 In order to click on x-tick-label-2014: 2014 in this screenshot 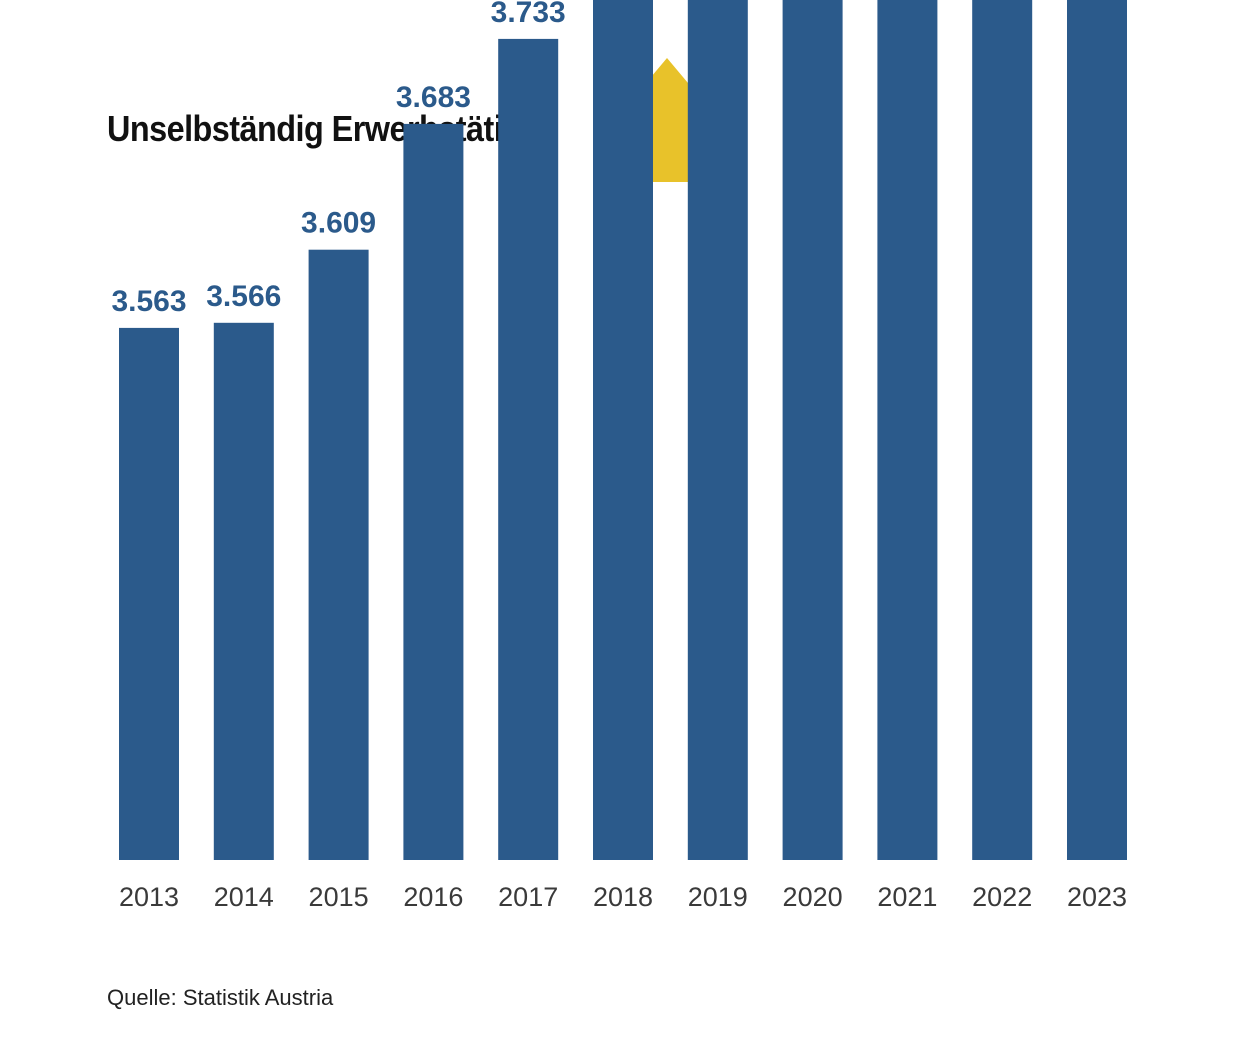, I will do `click(244, 897)`.